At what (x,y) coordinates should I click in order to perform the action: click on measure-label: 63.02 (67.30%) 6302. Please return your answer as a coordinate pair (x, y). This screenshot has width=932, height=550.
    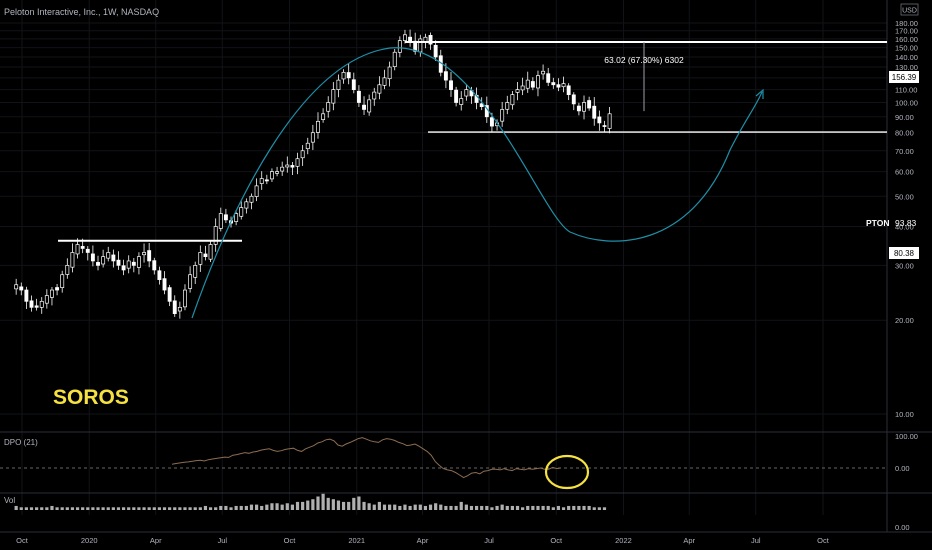
    Looking at the image, I should click on (644, 60).